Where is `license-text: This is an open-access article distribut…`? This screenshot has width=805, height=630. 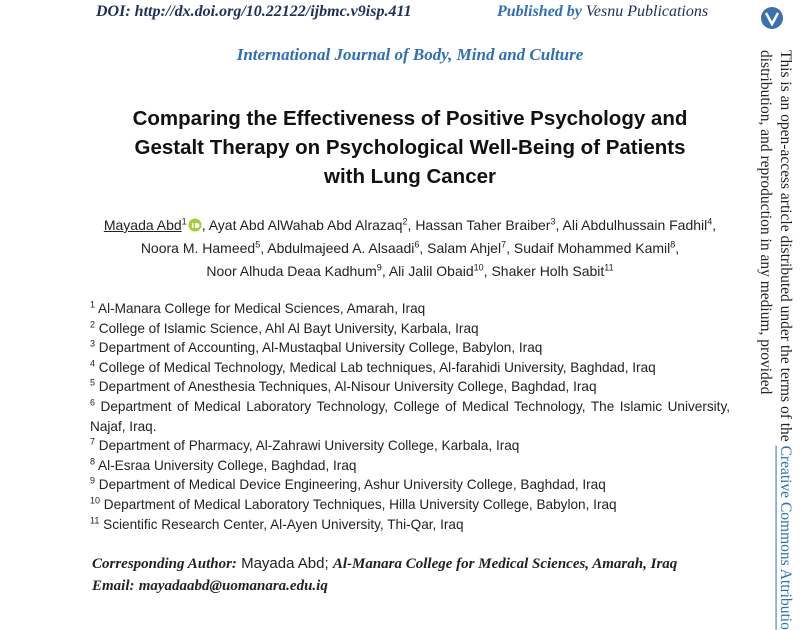
license-text: This is an open-access article distribut… is located at coordinates (785, 246).